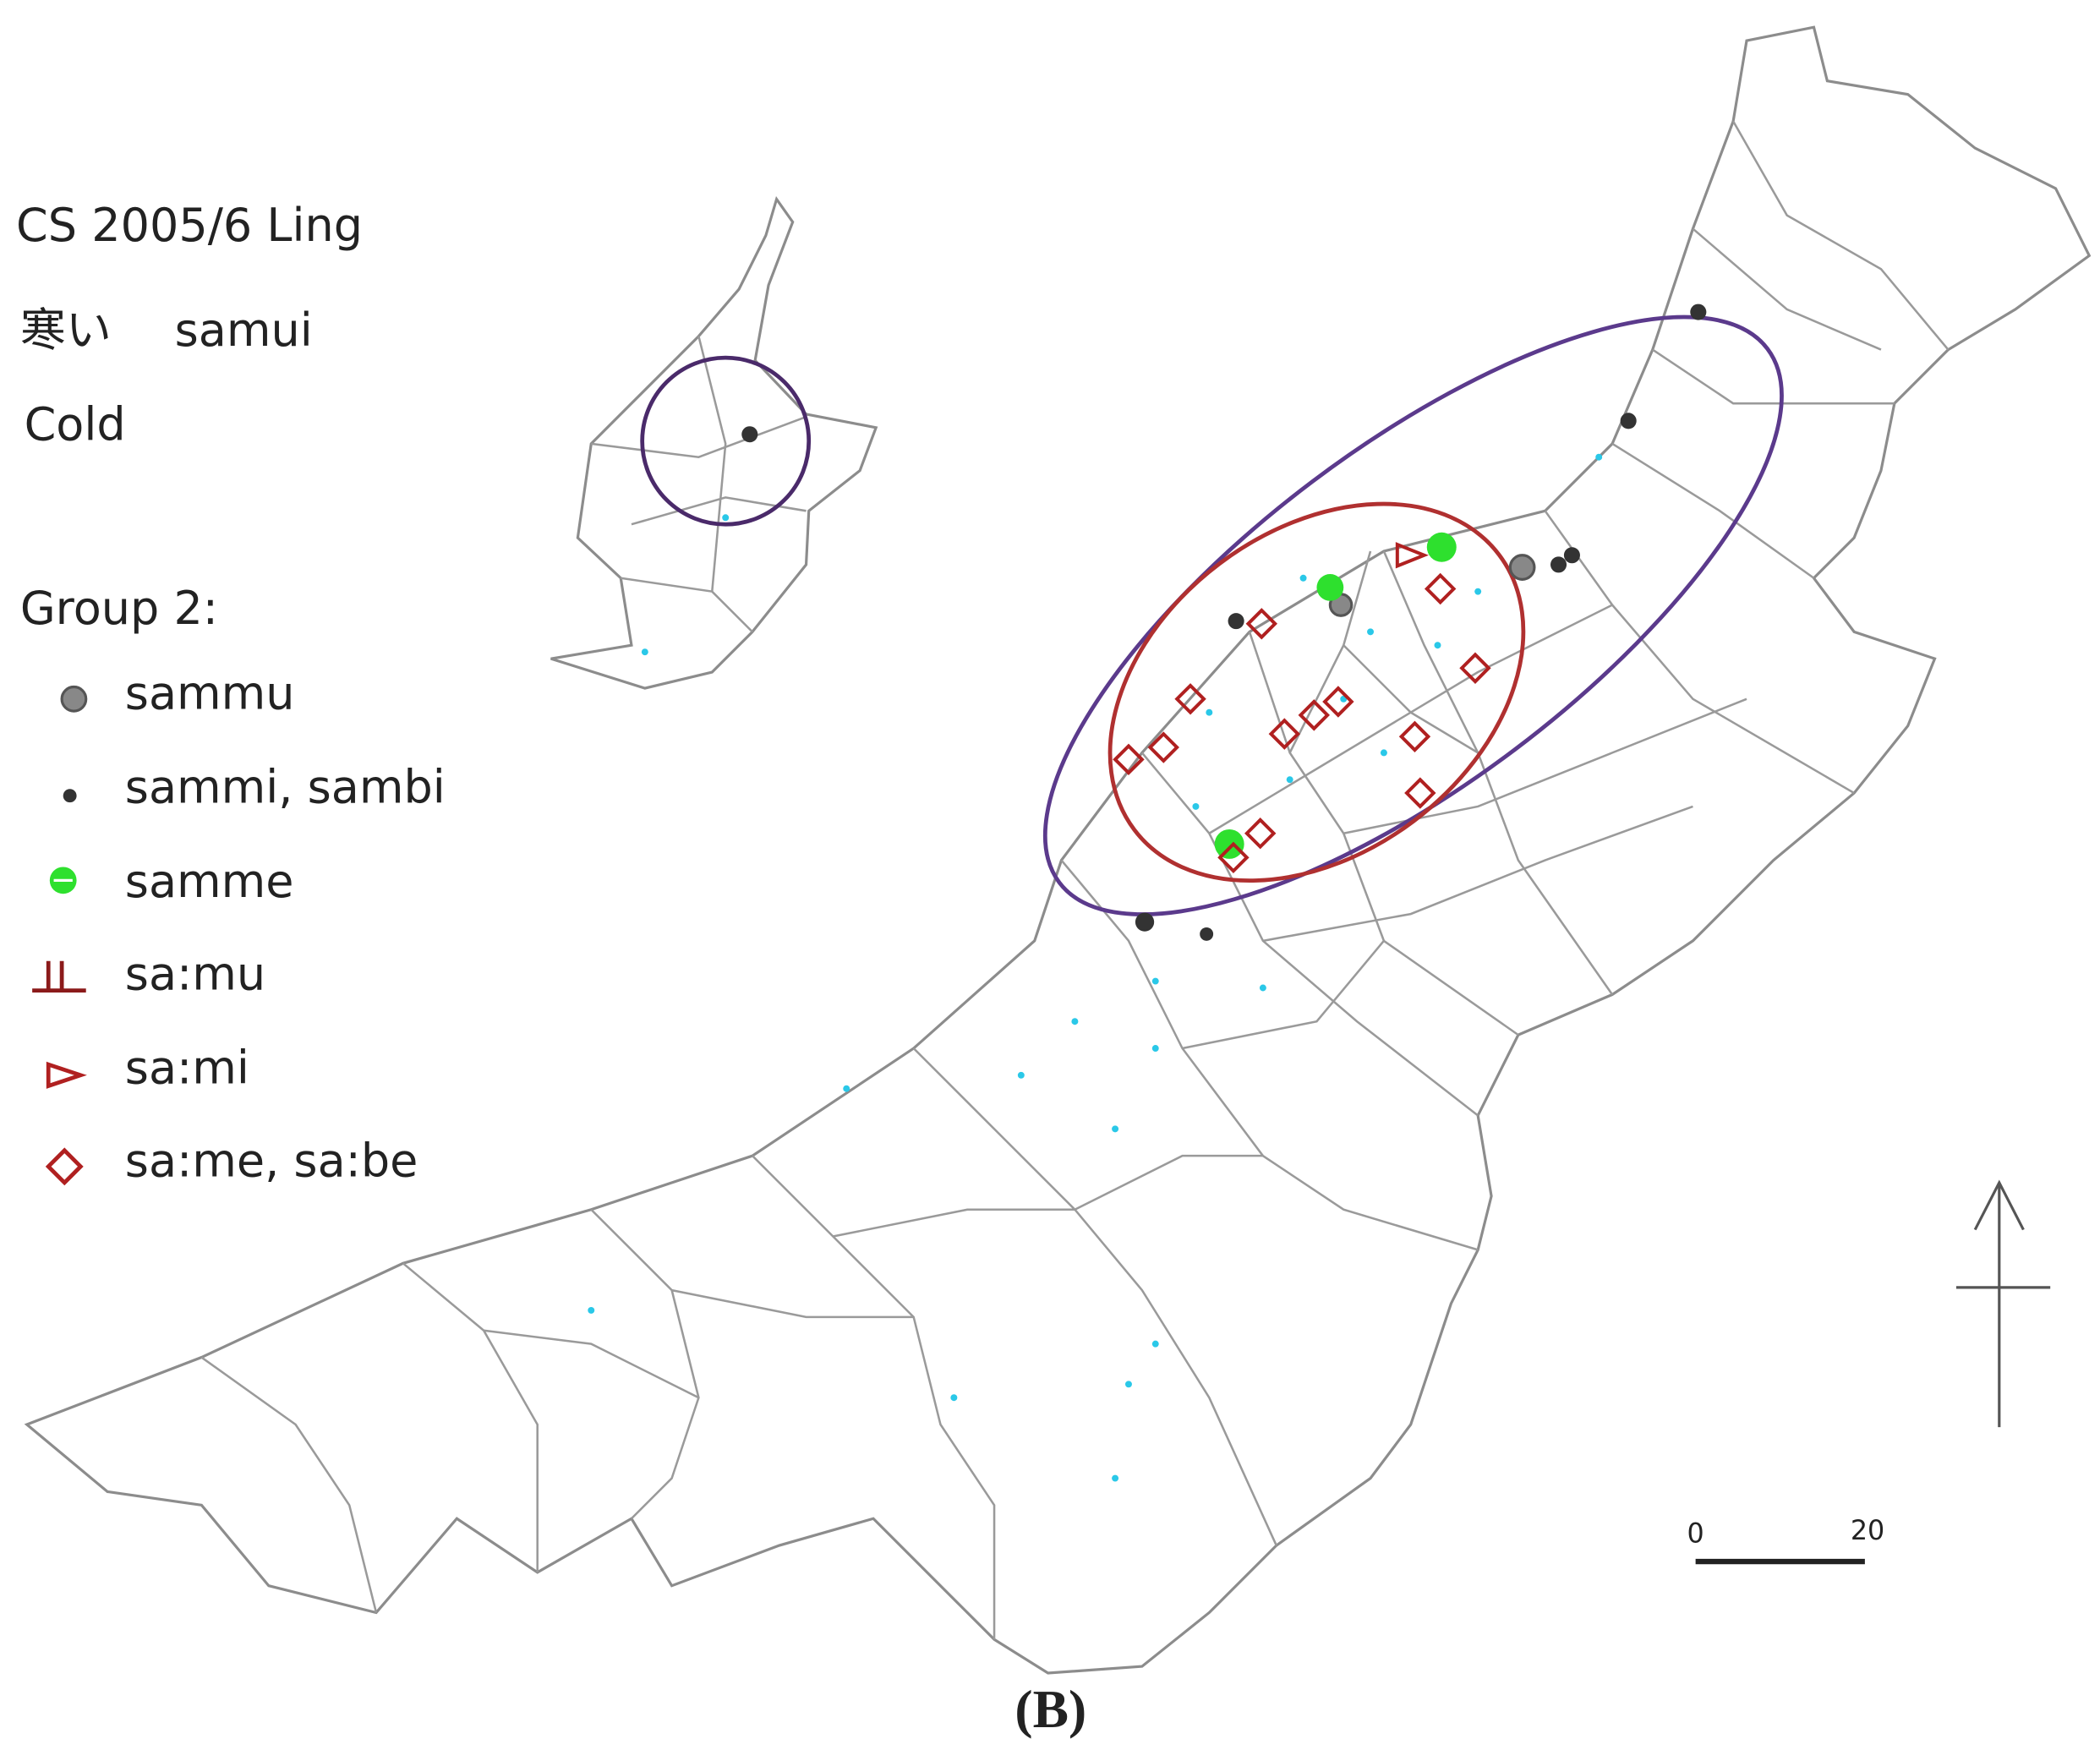  I want to click on sado-boundaries, so click(699, 484).